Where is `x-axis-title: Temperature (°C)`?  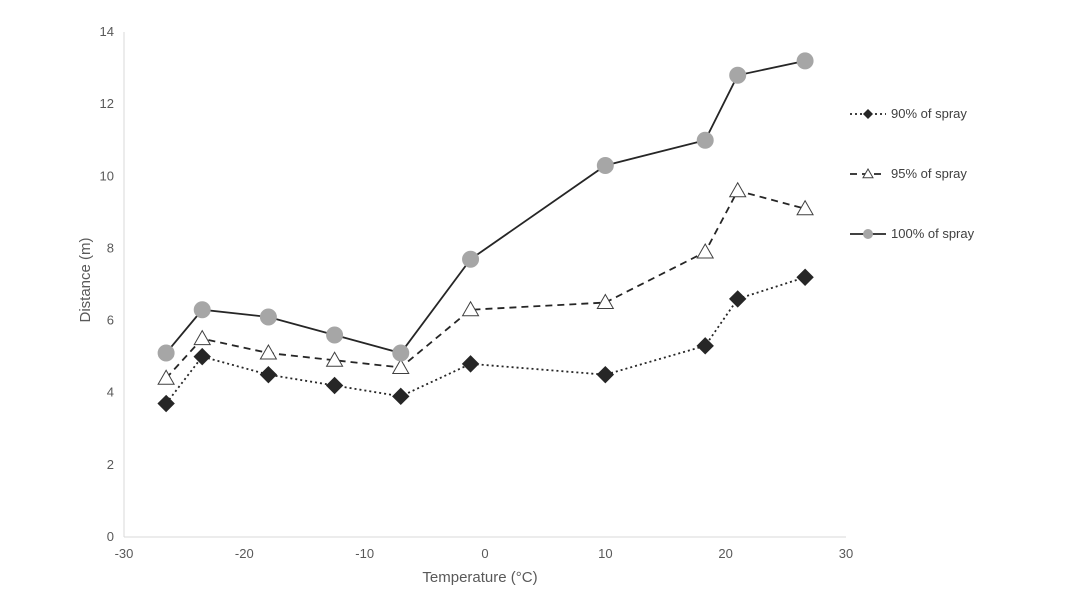
x-axis-title: Temperature (°C) is located at coordinates (479, 577).